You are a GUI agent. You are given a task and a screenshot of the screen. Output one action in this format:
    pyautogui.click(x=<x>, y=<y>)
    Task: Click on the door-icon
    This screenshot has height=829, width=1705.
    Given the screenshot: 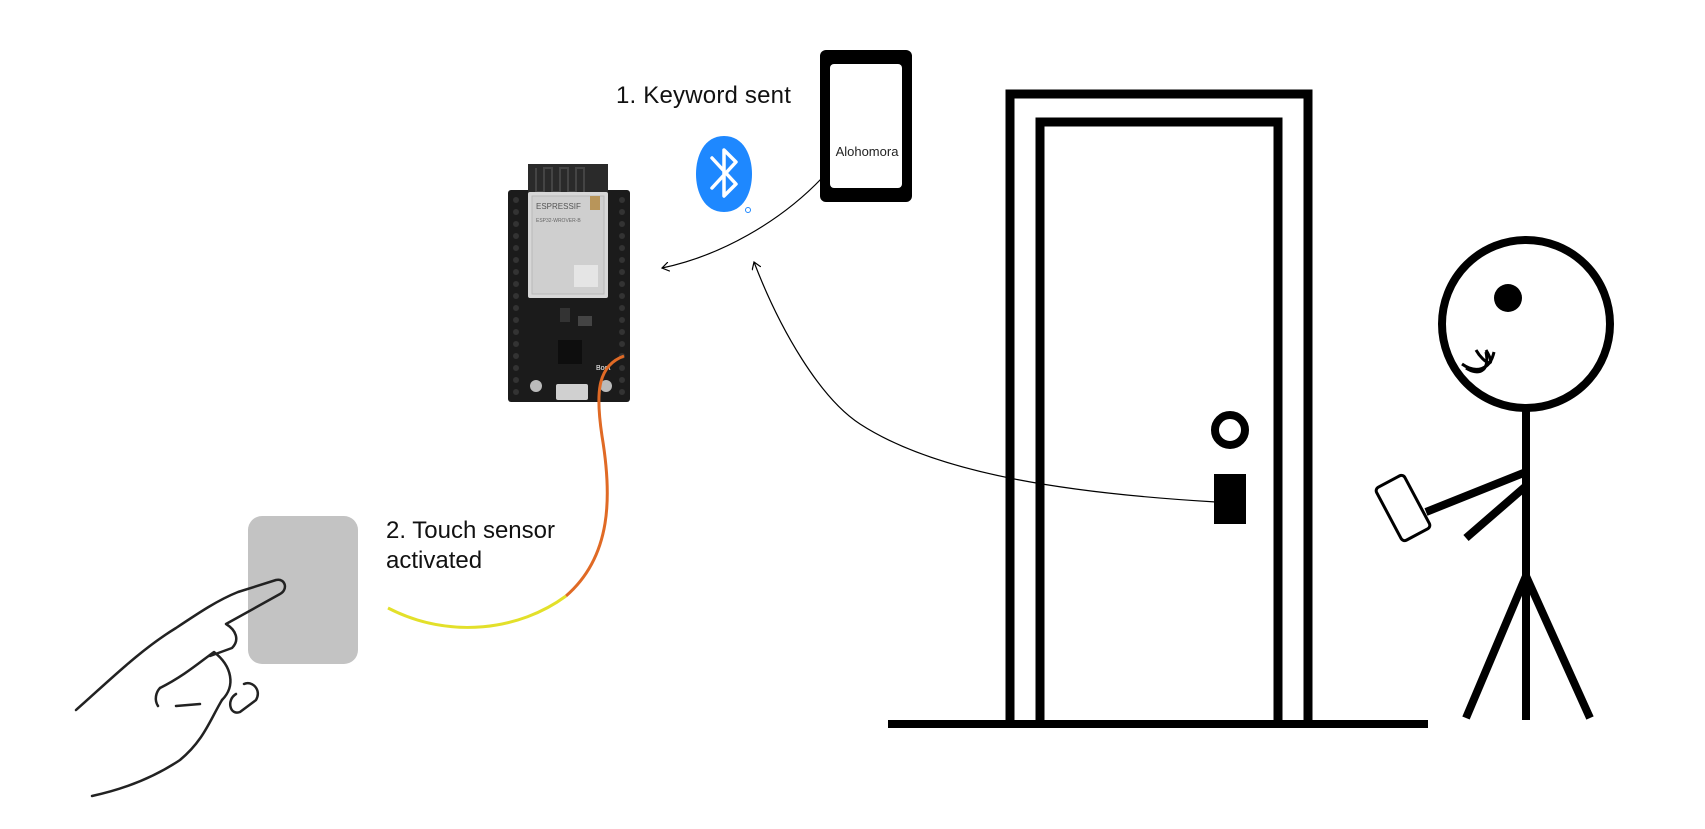 What is the action you would take?
    pyautogui.click(x=1159, y=405)
    